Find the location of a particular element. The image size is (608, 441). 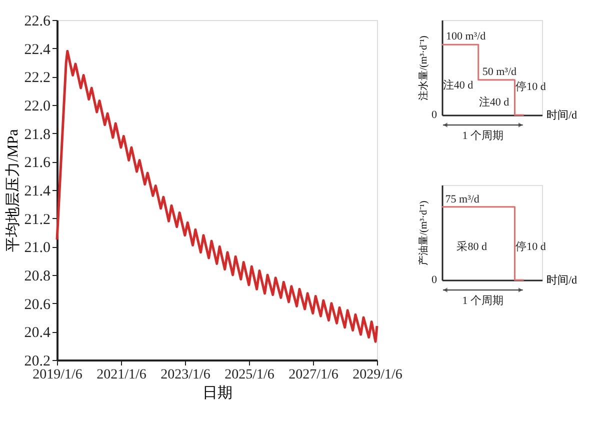

x-tick-label: 2029/1/6 is located at coordinates (377, 375).